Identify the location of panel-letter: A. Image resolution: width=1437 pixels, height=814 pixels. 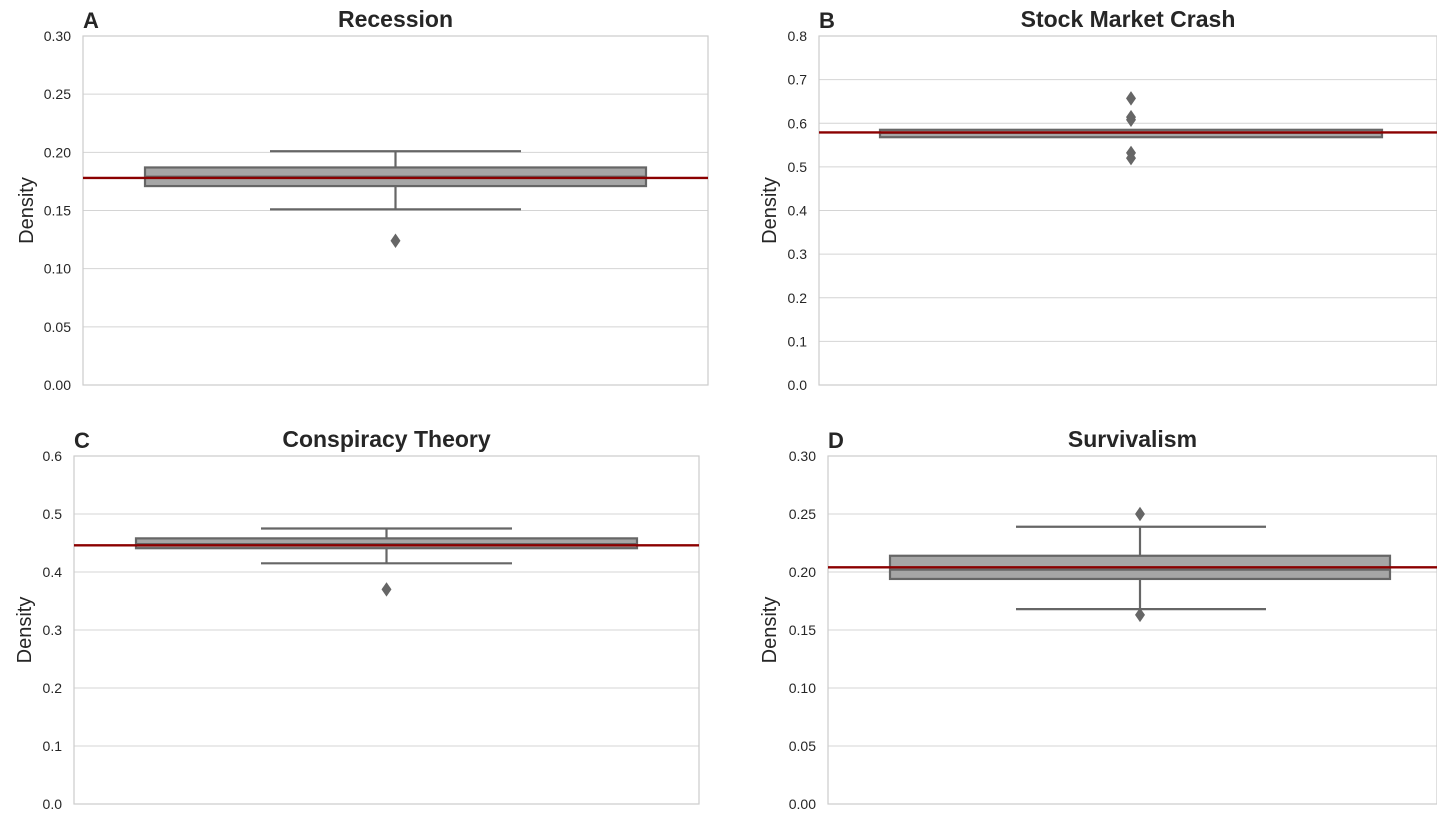
(91, 20).